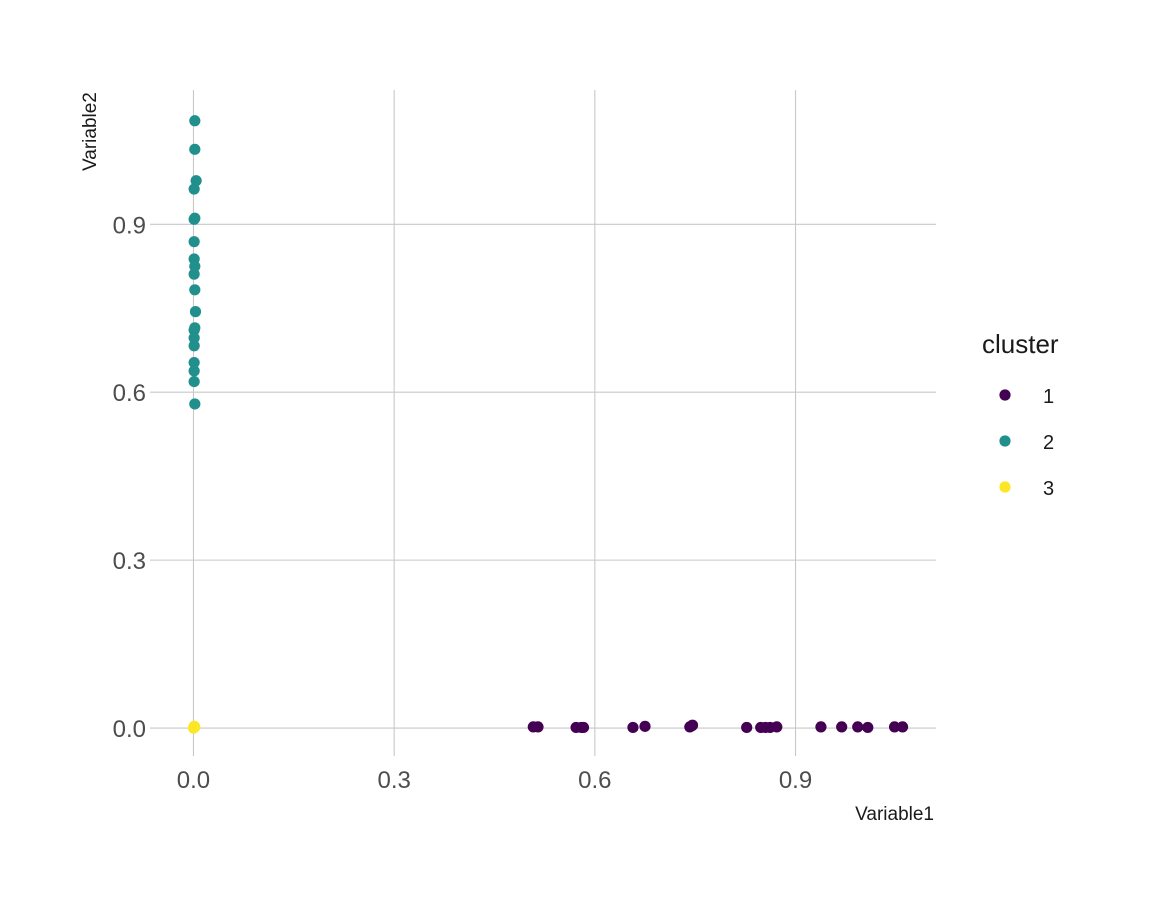 The width and height of the screenshot is (1160, 904). I want to click on x-tick-label: 0.0, so click(193, 780).